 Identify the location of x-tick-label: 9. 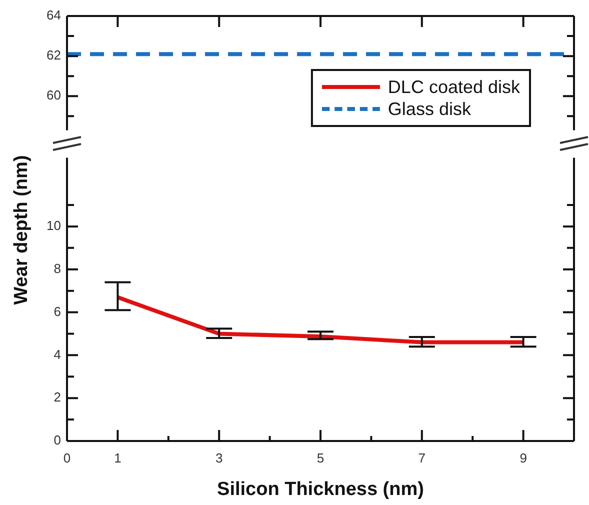
(523, 458).